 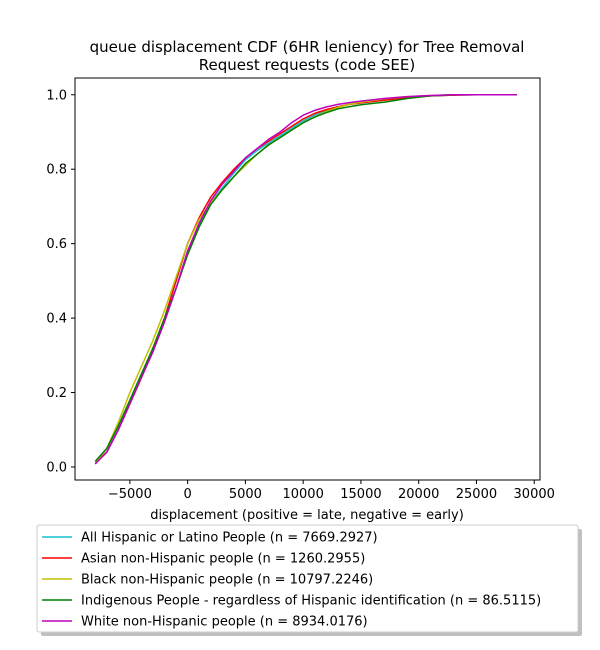 I want to click on x-axis: −5000 0 5000 10000 15000 20000 25000 30000, so click(x=331, y=491).